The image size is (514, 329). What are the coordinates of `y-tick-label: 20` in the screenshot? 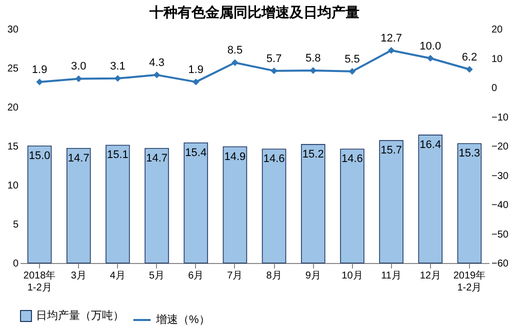 It's located at (13, 108).